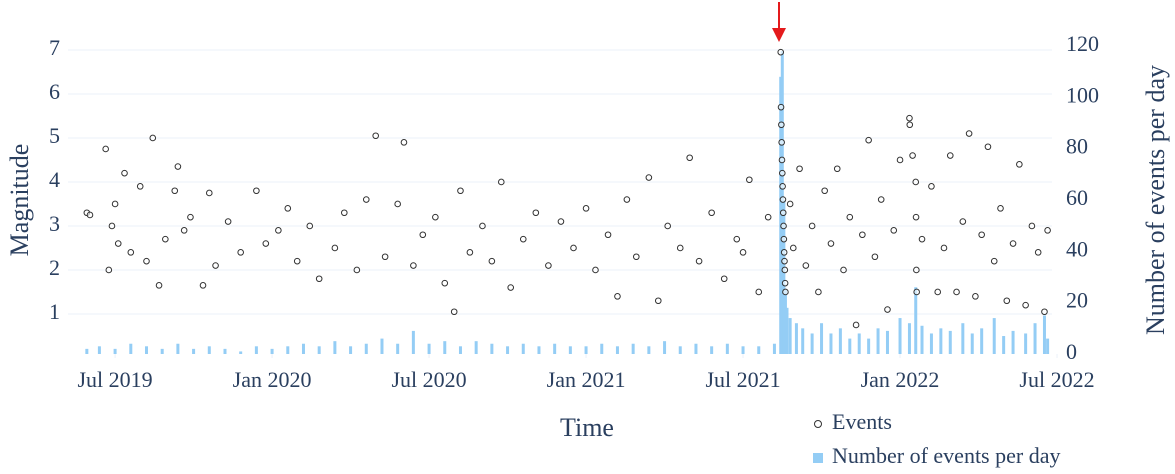  I want to click on y2-tick-label: 120, so click(1082, 43).